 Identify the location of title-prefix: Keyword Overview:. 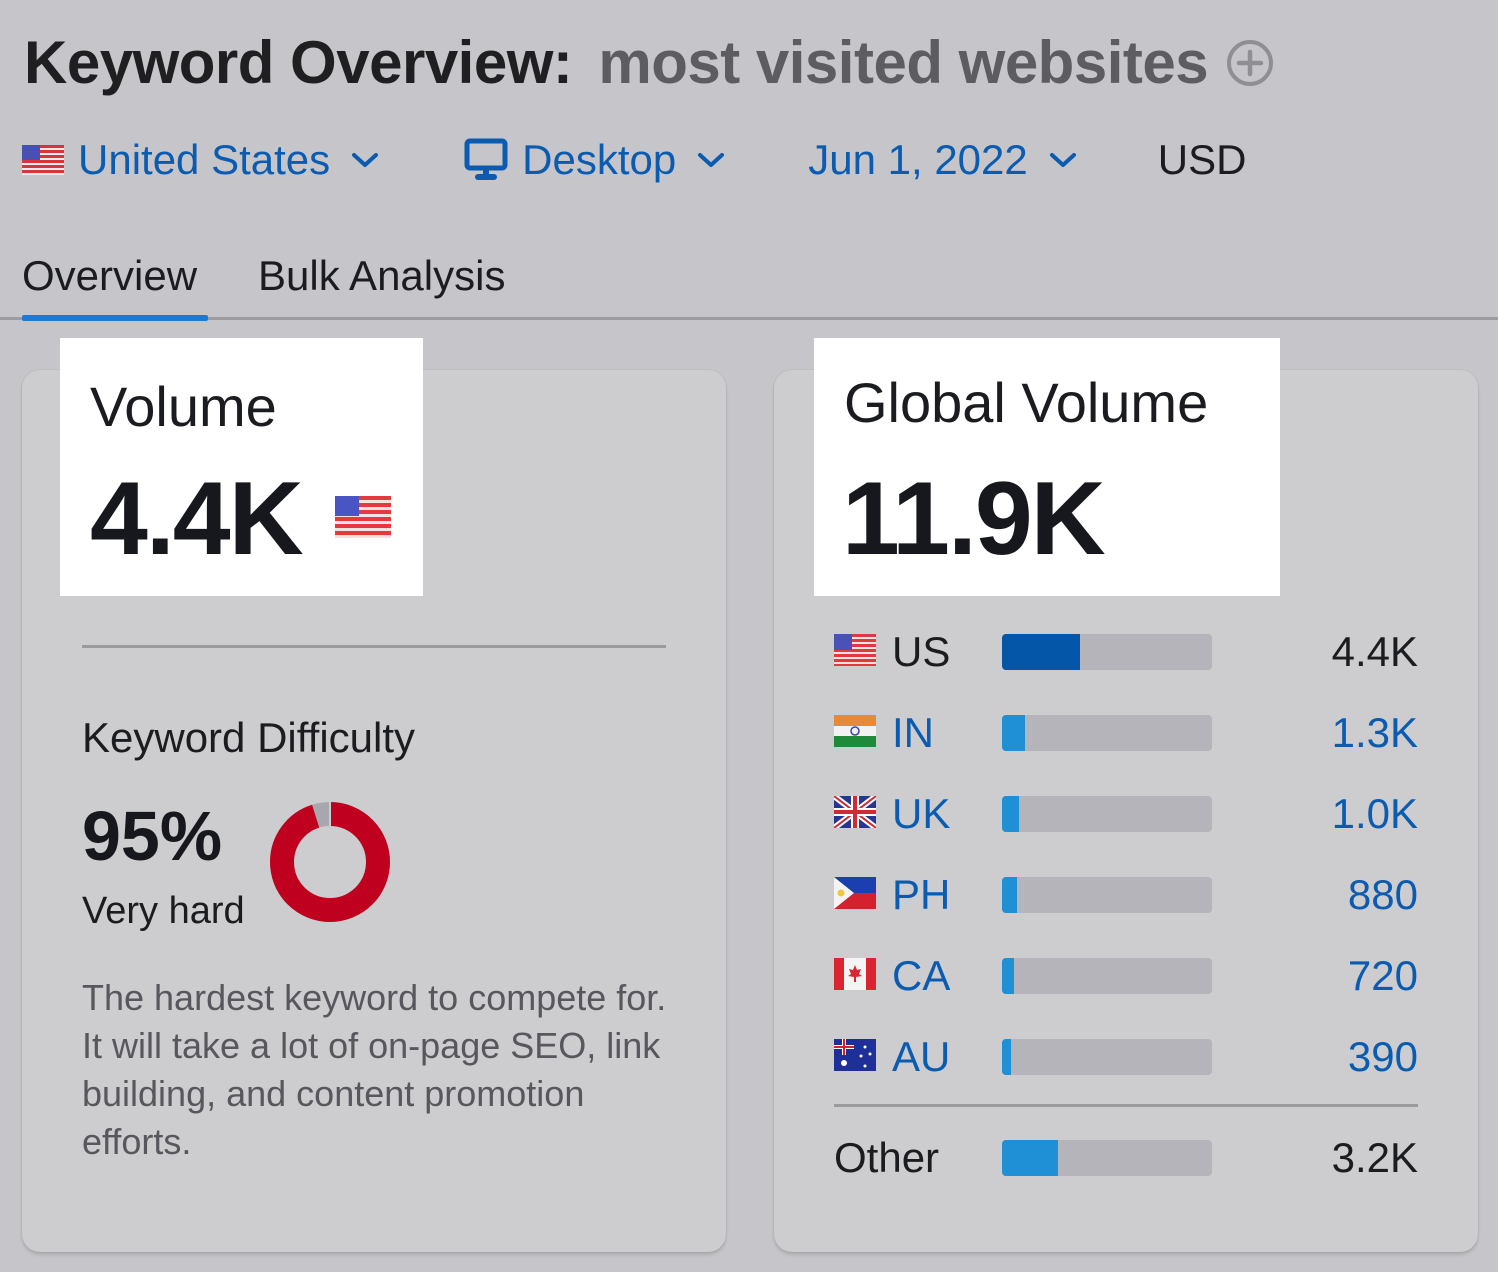
(298, 62).